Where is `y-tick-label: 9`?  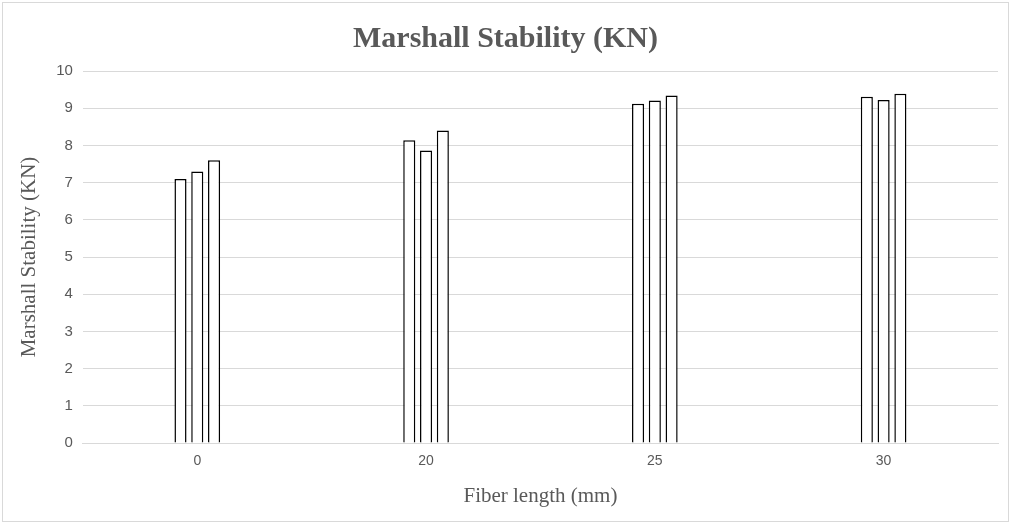 y-tick-label: 9 is located at coordinates (68, 107).